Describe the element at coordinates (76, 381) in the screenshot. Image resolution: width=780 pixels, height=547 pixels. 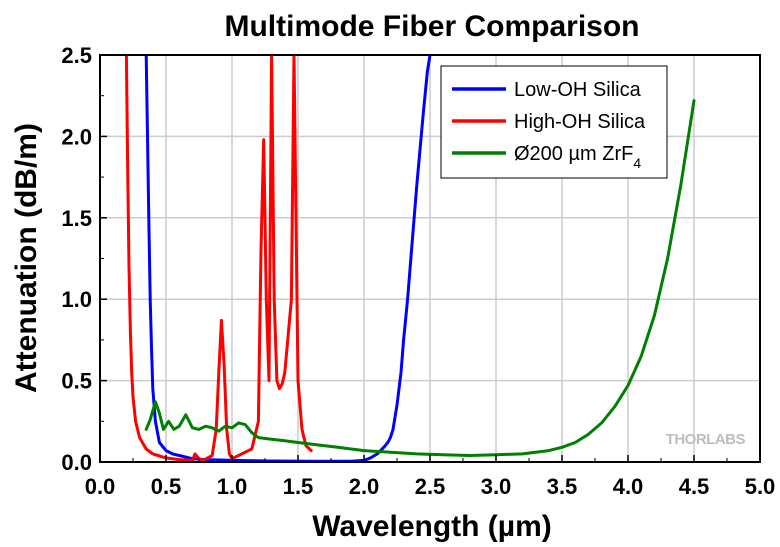
I see `y-tick-label: 0.5` at that location.